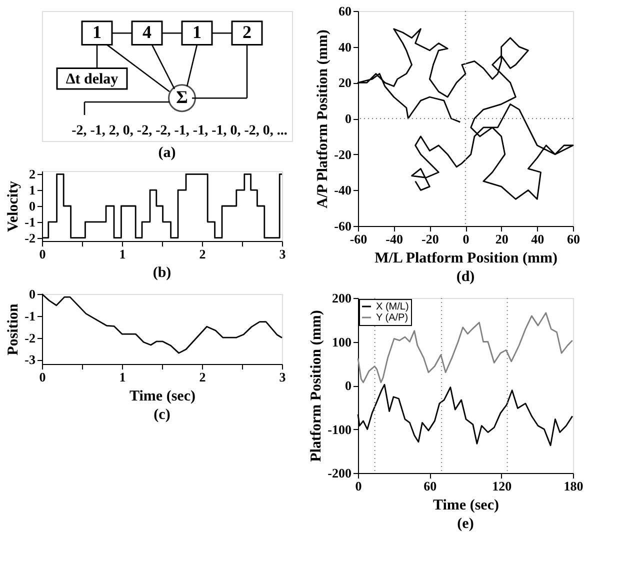  I want to click on y-tick-label: -40, so click(343, 190).